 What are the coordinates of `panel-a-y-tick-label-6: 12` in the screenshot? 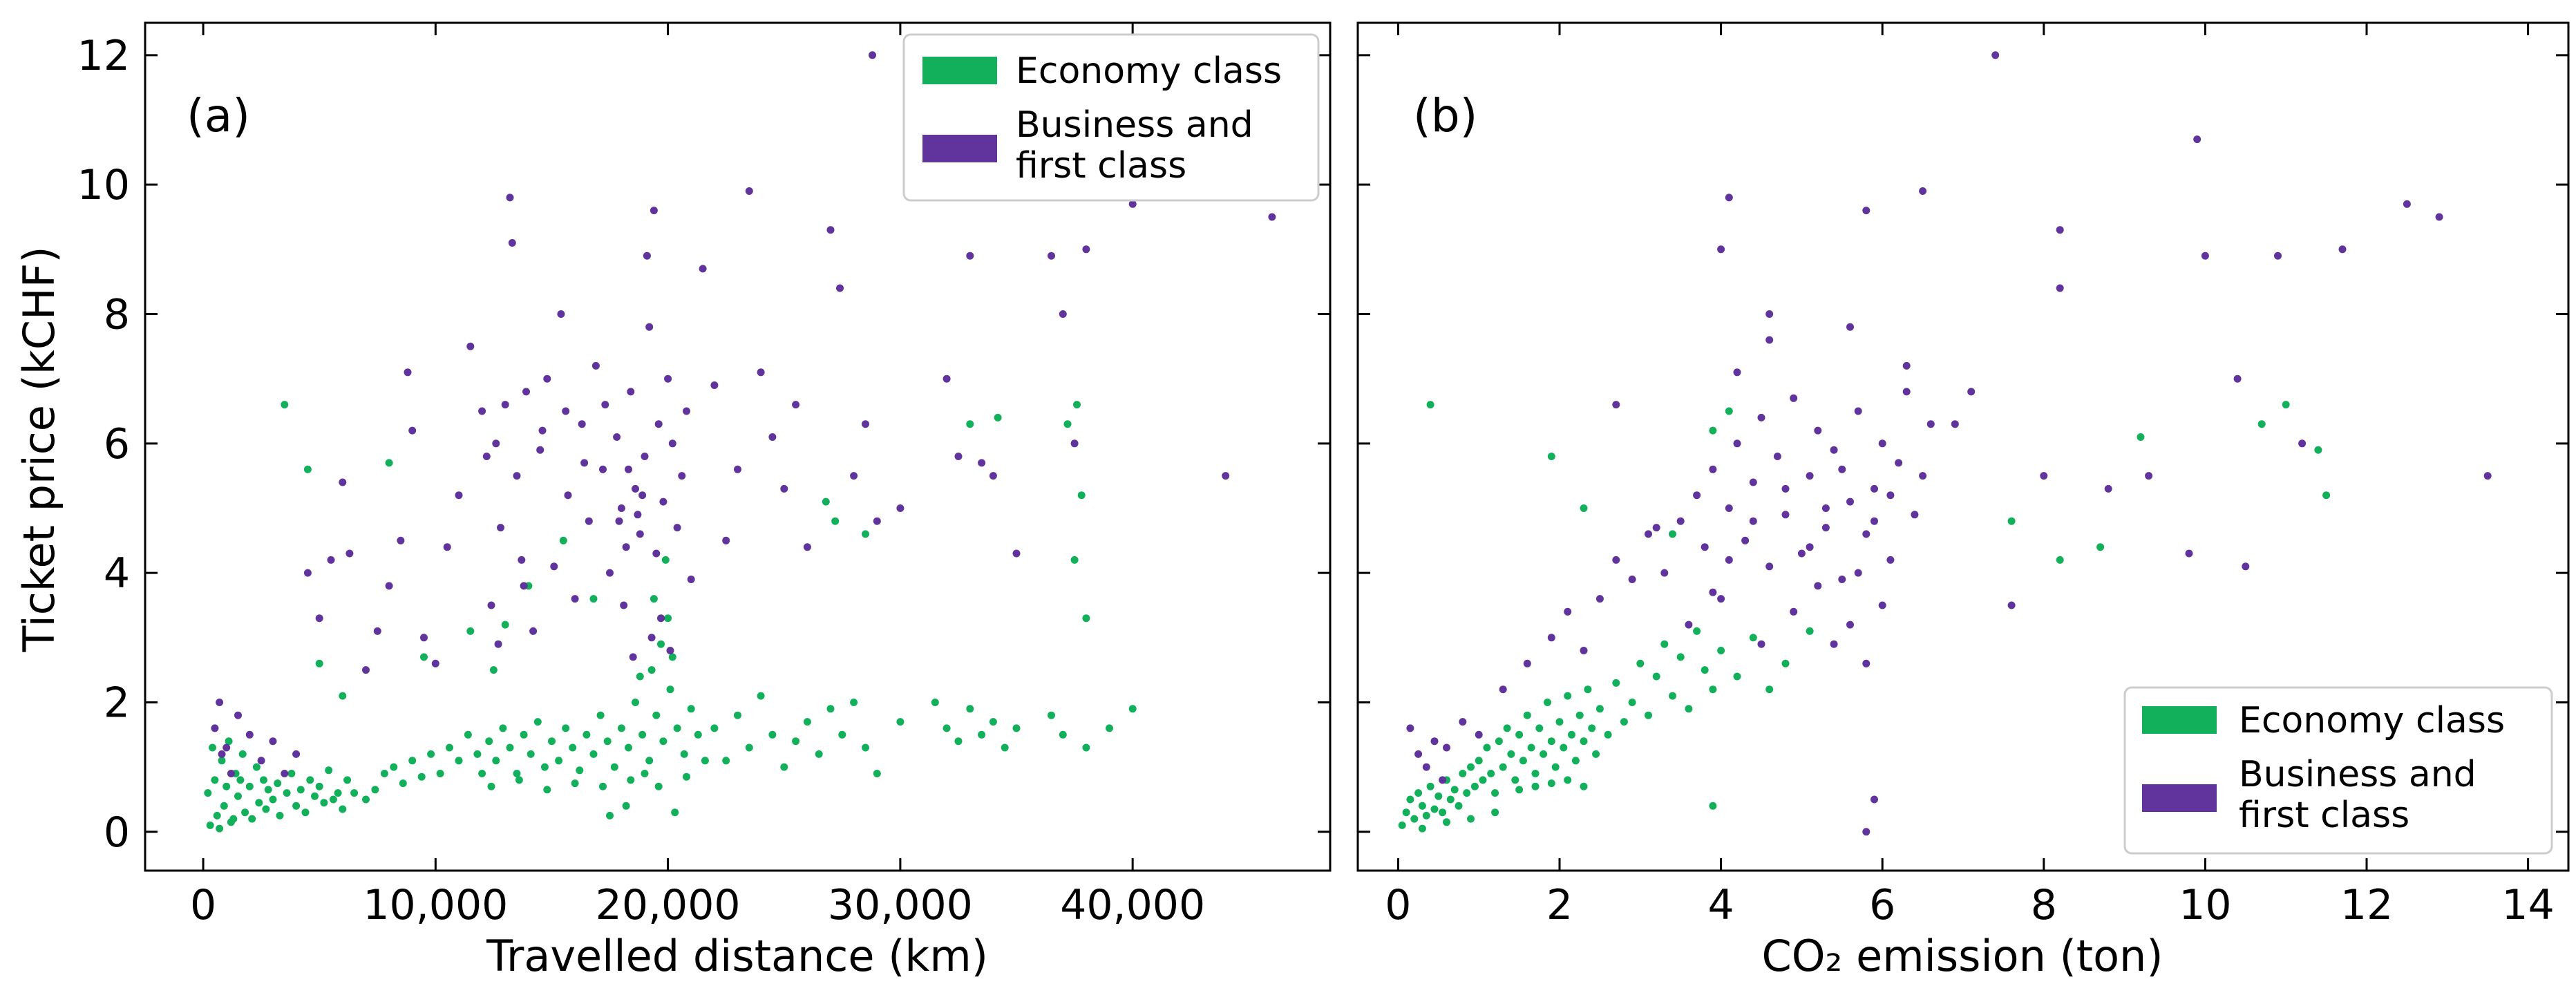 It's located at (103, 56).